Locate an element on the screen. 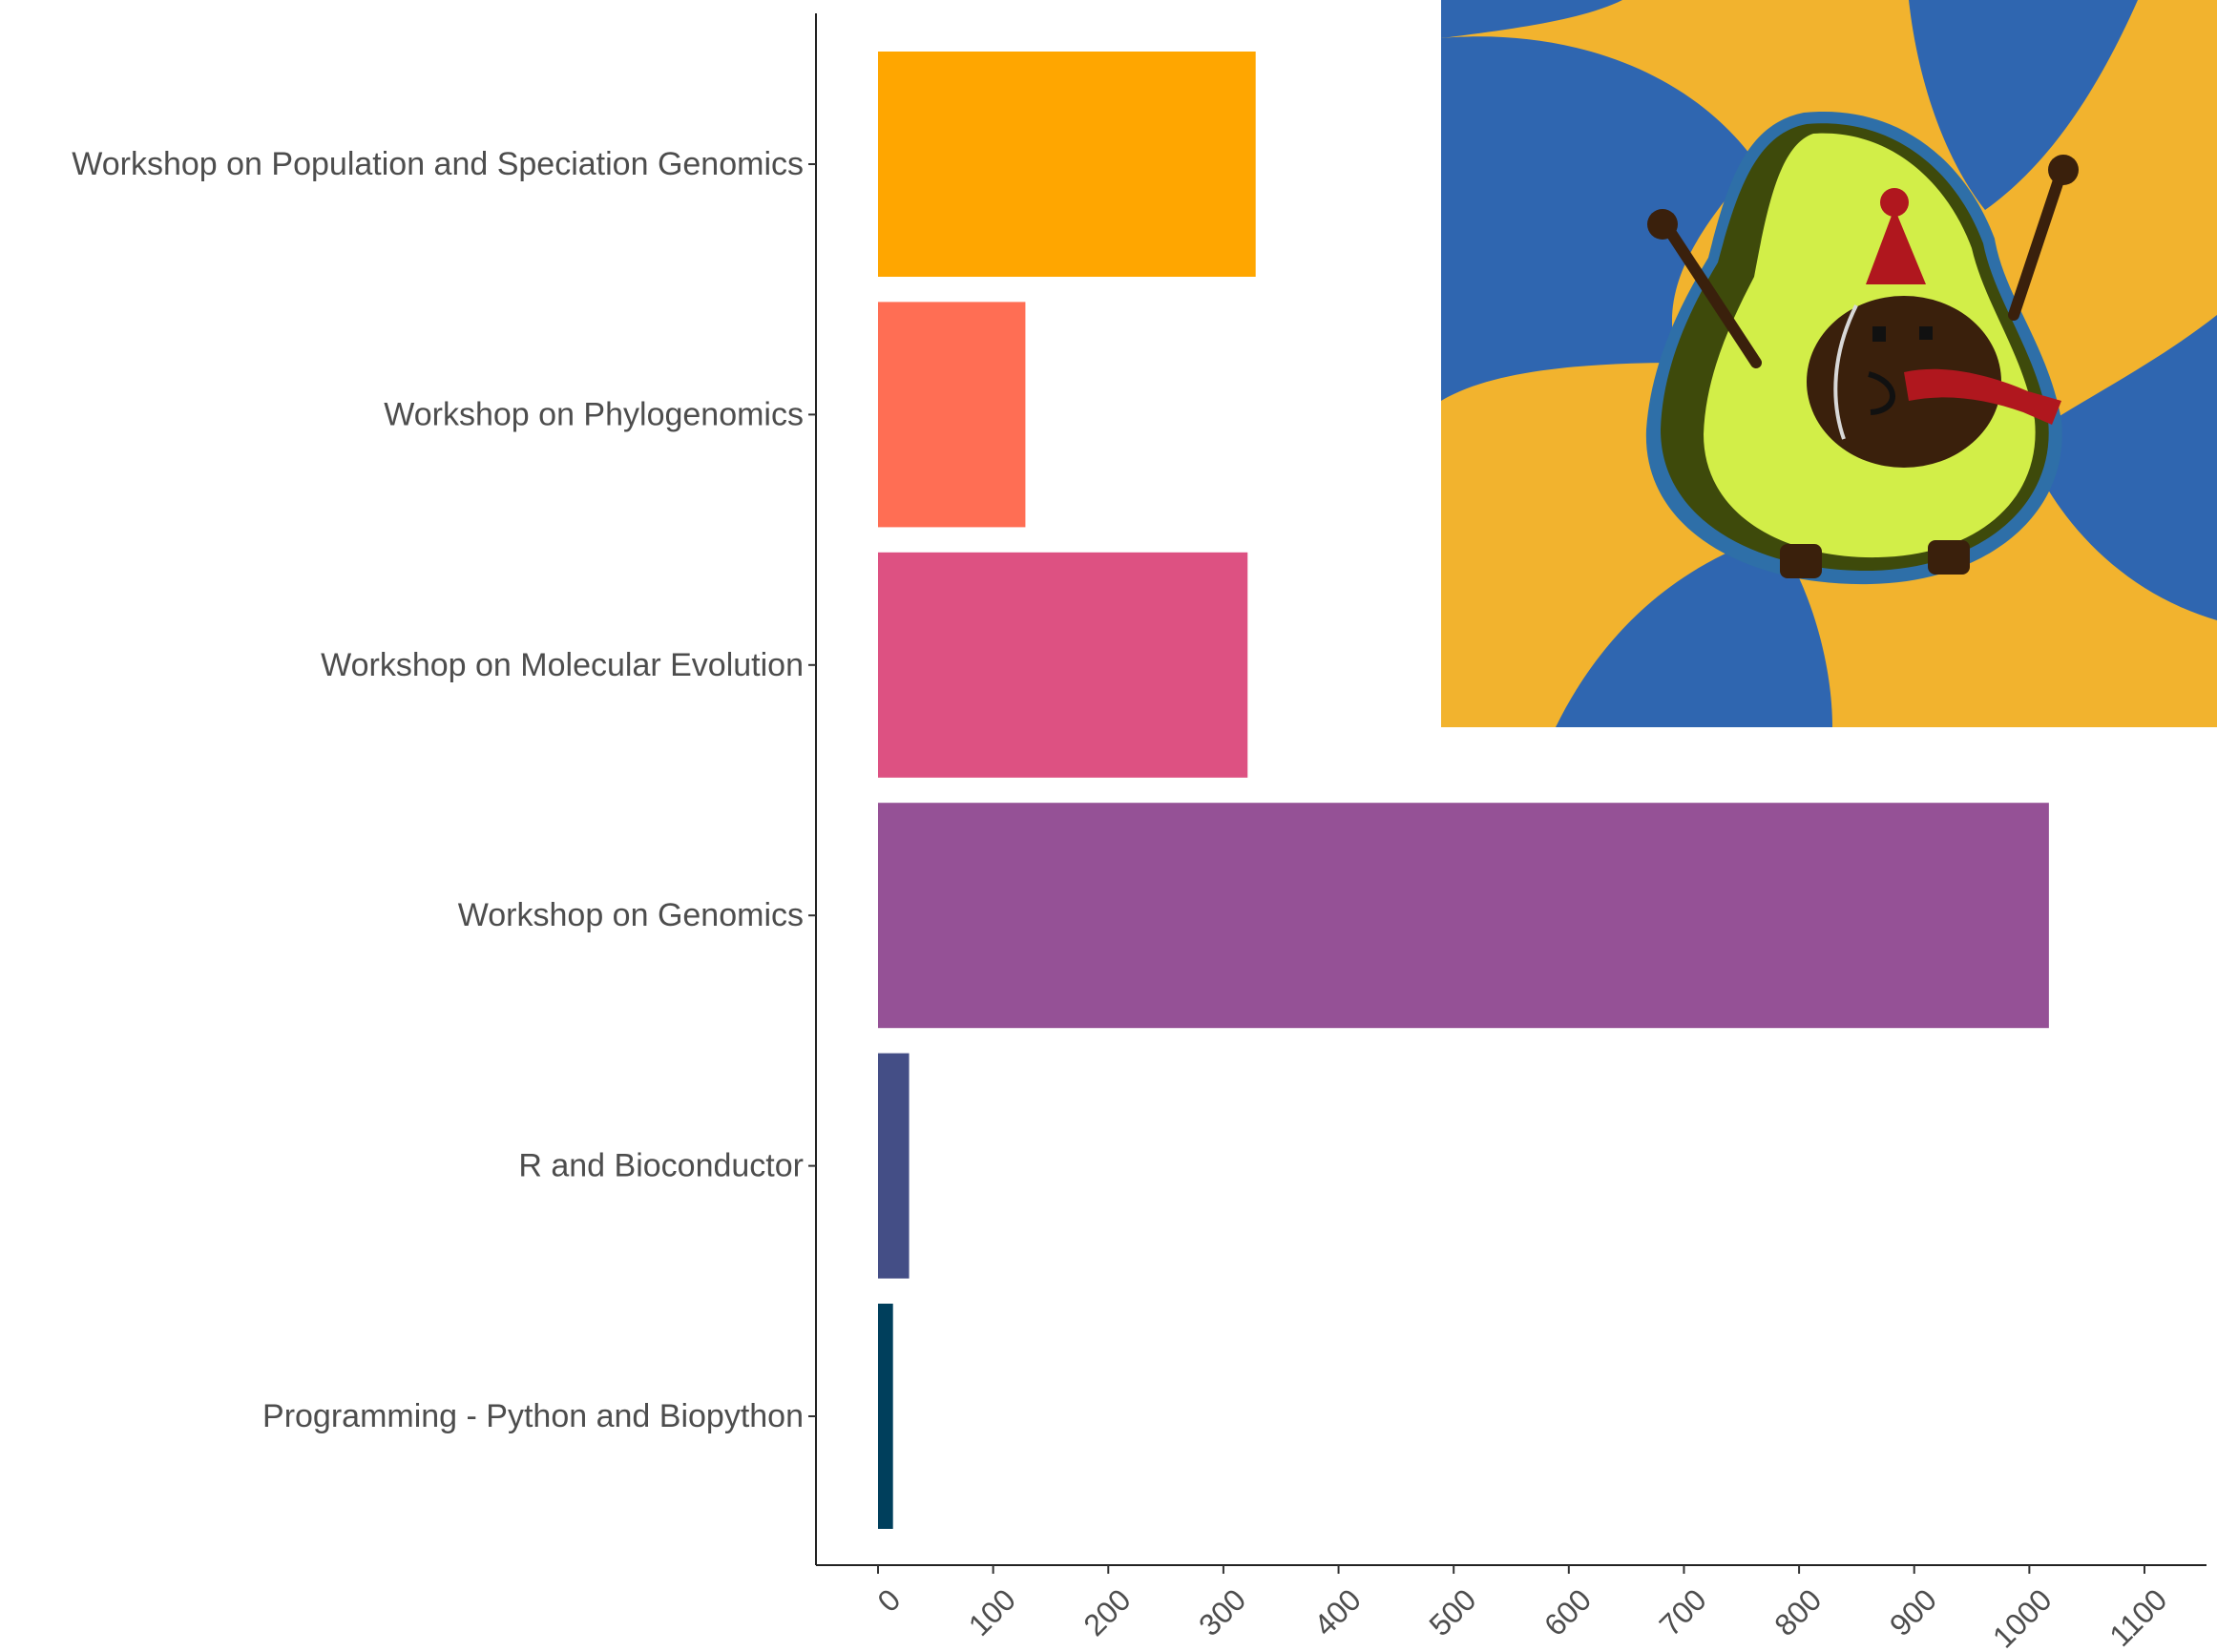 The height and width of the screenshot is (1652, 2217). avocado-right-arm is located at coordinates (2038, 243).